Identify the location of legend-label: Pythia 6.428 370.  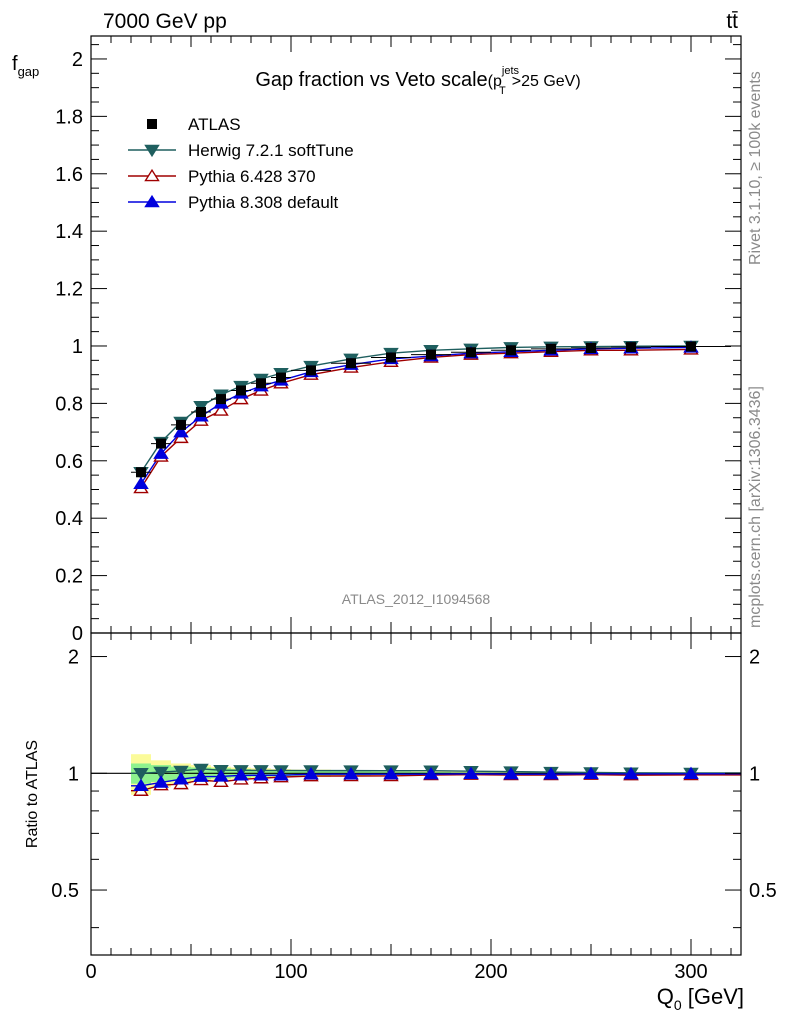
(252, 176).